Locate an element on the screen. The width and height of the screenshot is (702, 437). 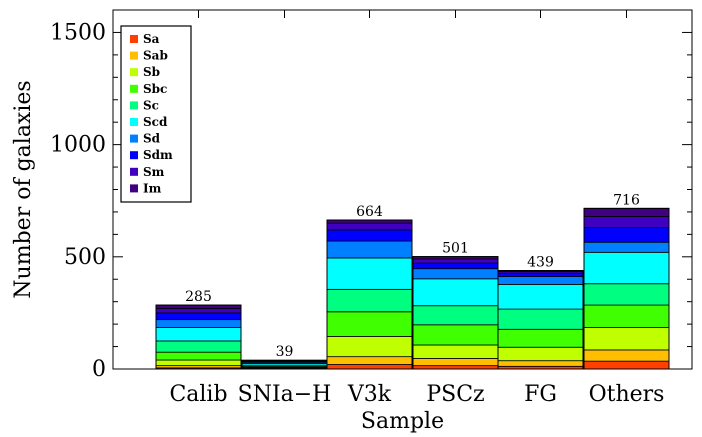
legend-swatch-sdm is located at coordinates (134, 155).